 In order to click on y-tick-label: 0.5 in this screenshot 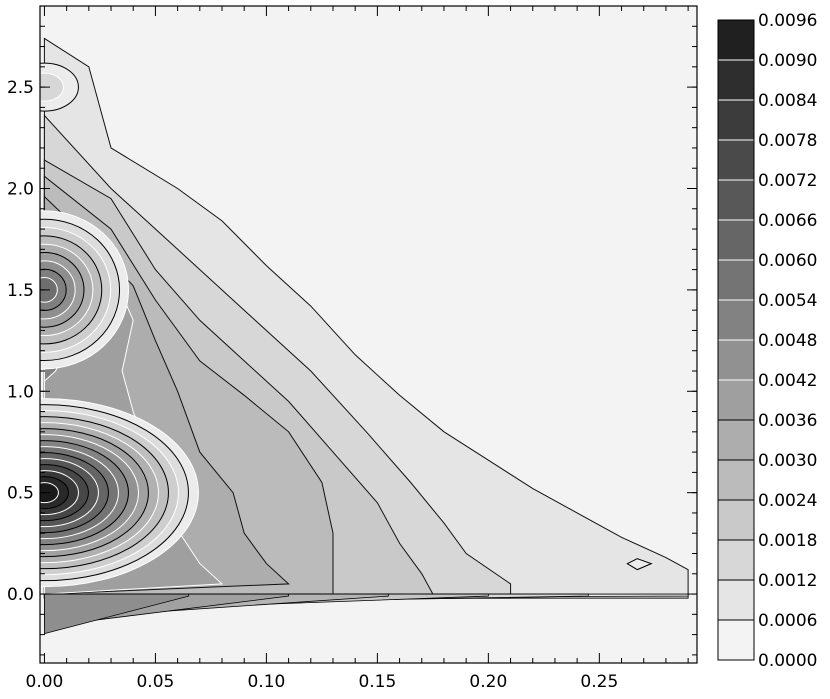, I will do `click(20, 494)`.